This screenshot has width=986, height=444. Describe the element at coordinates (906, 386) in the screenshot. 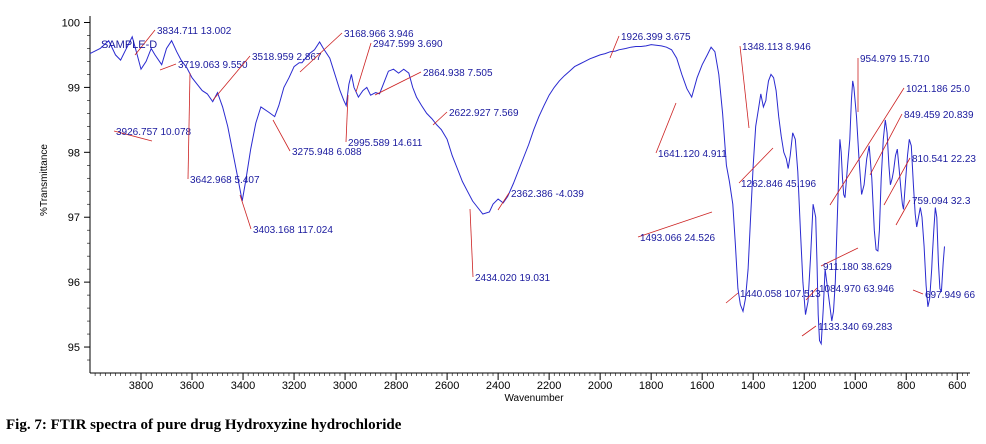

I see `x-tick-label: 800` at that location.